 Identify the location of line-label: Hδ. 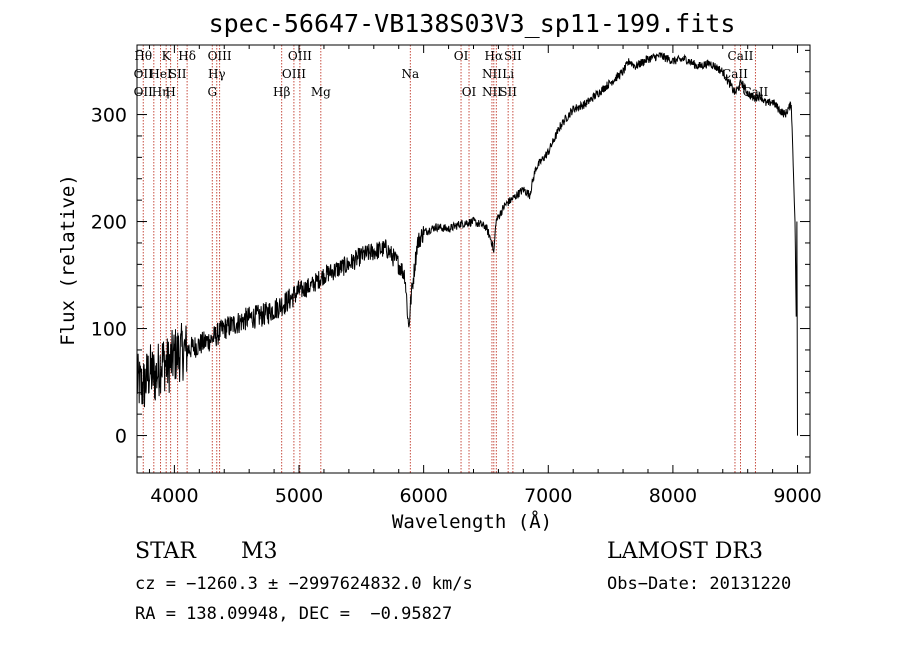
(187, 56).